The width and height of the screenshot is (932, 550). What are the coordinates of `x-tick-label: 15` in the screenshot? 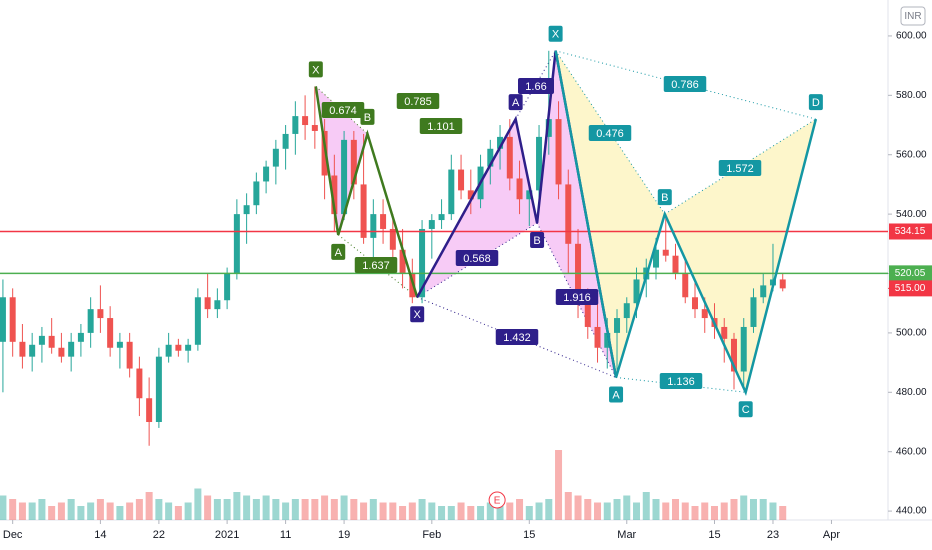 It's located at (529, 535).